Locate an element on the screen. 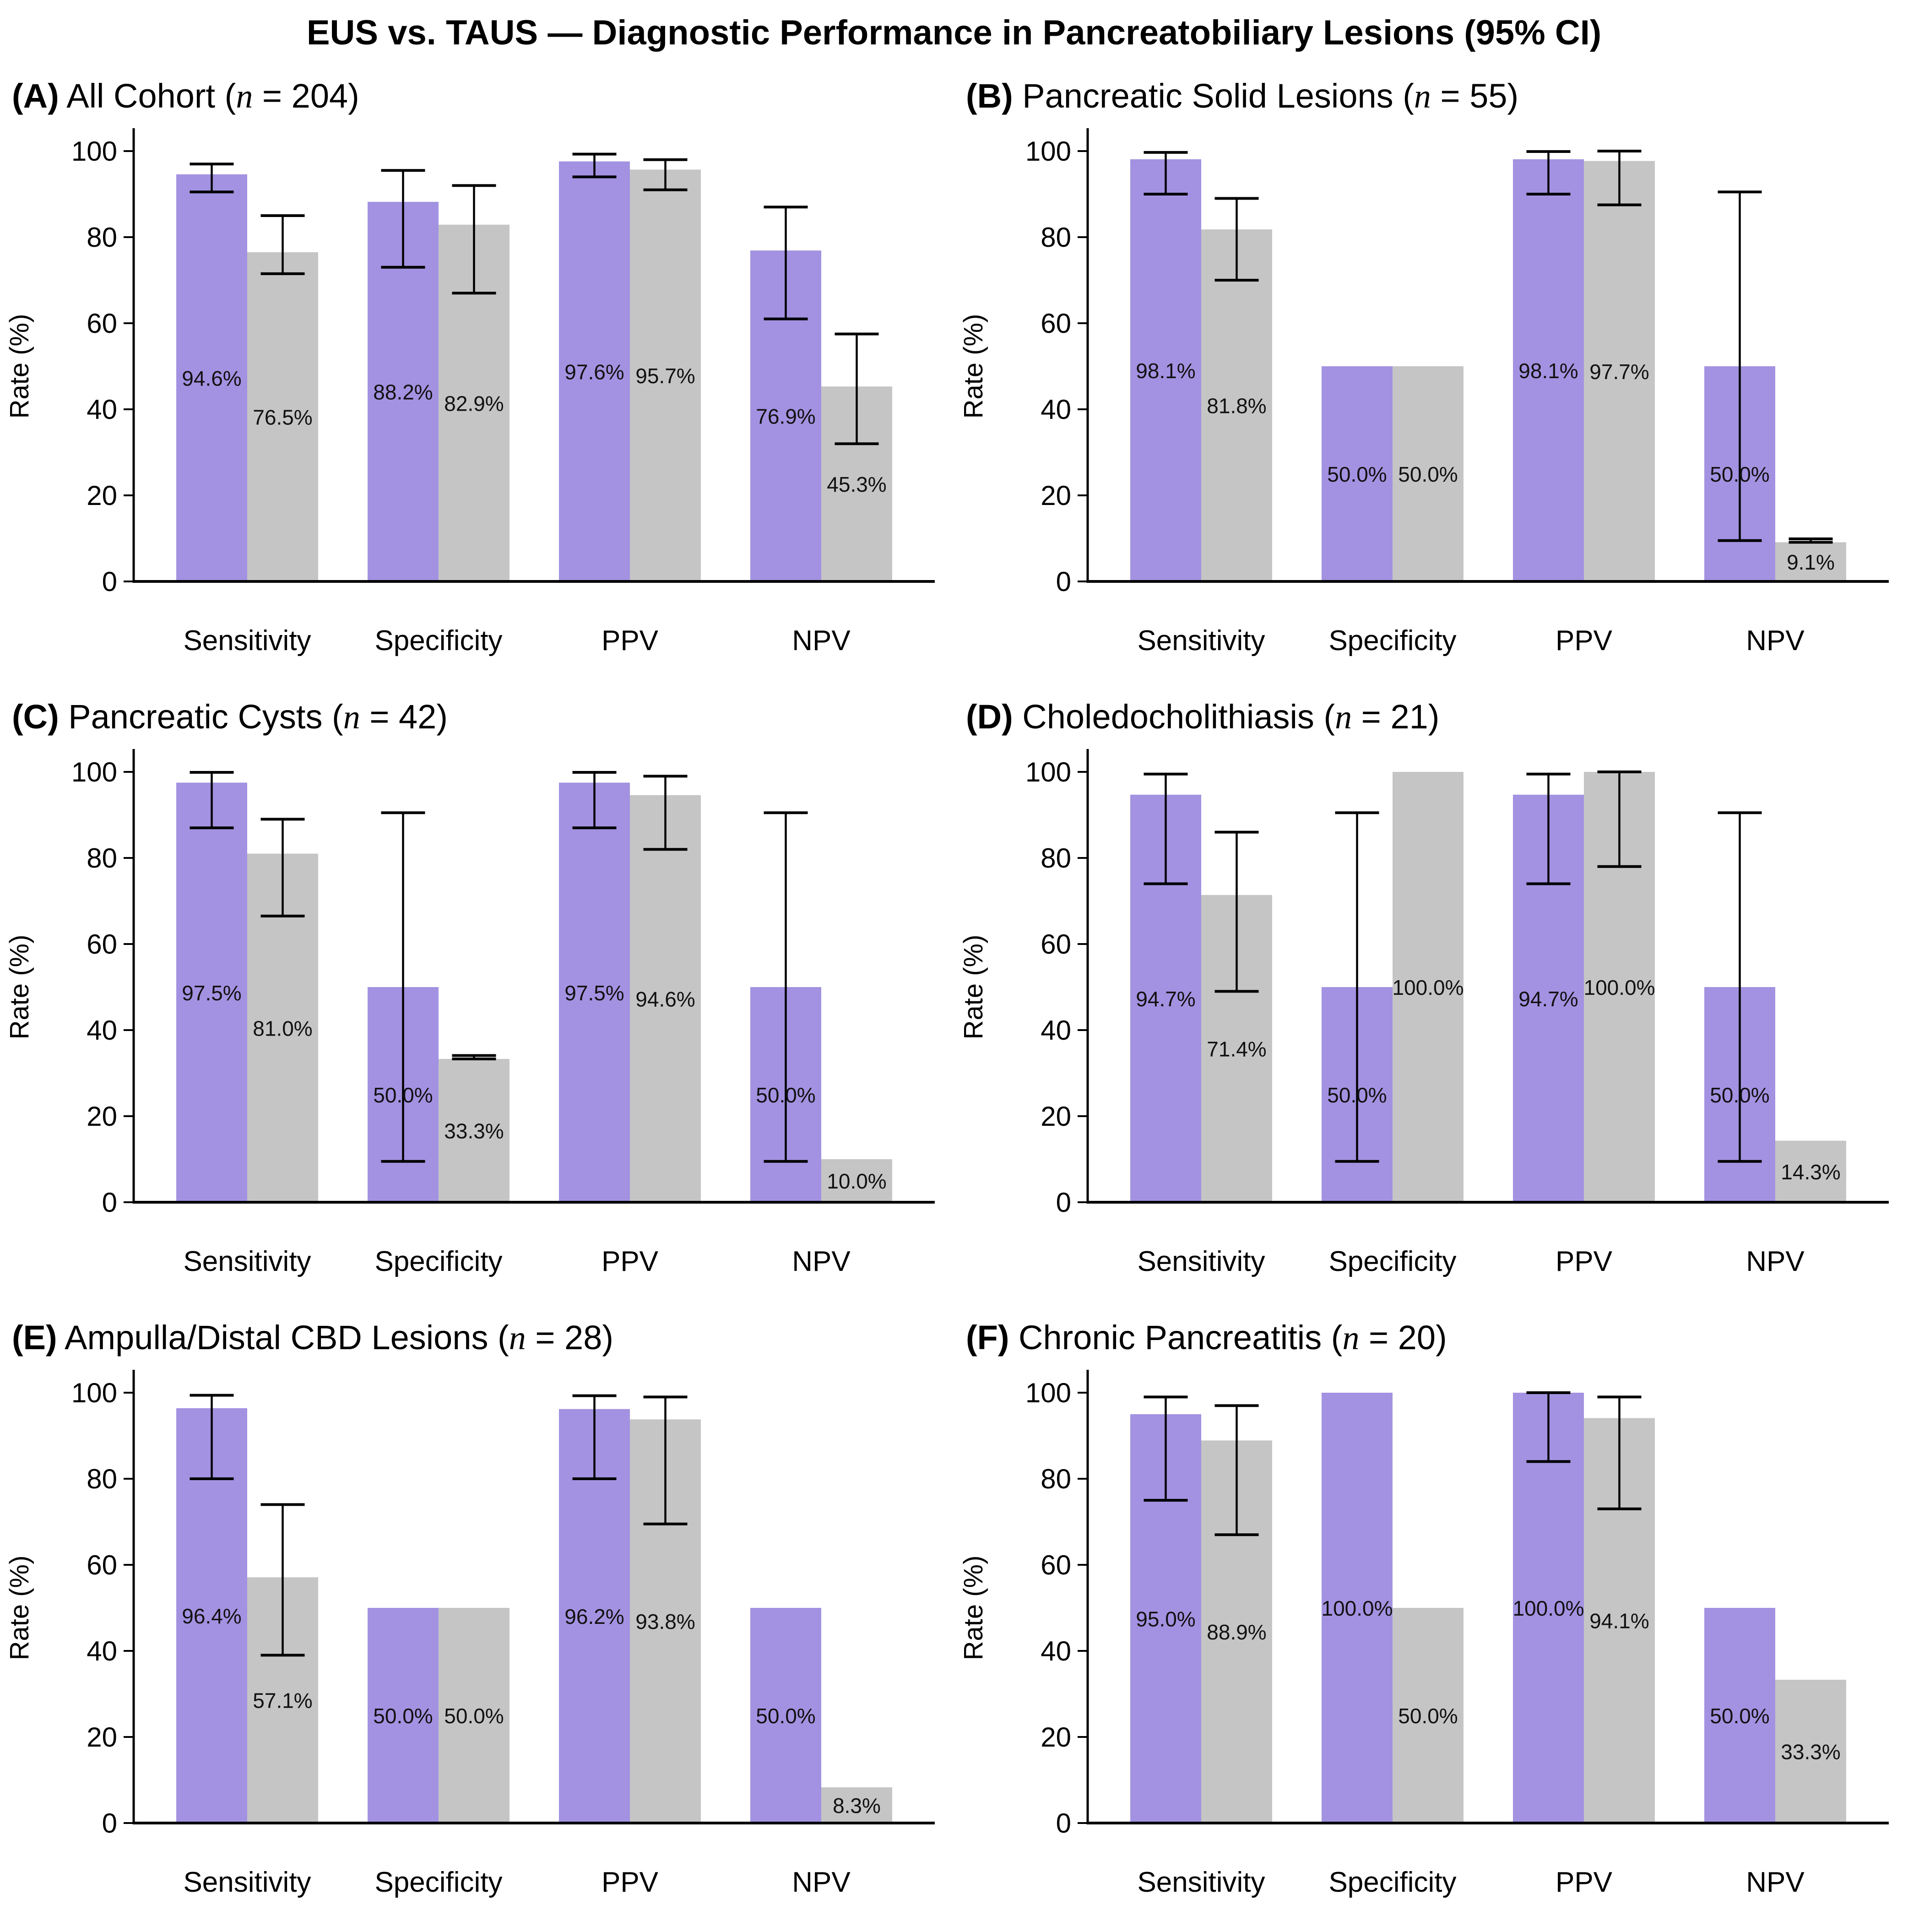 This screenshot has height=1932, width=1908. bar-eus-npv is located at coordinates (785, 1715).